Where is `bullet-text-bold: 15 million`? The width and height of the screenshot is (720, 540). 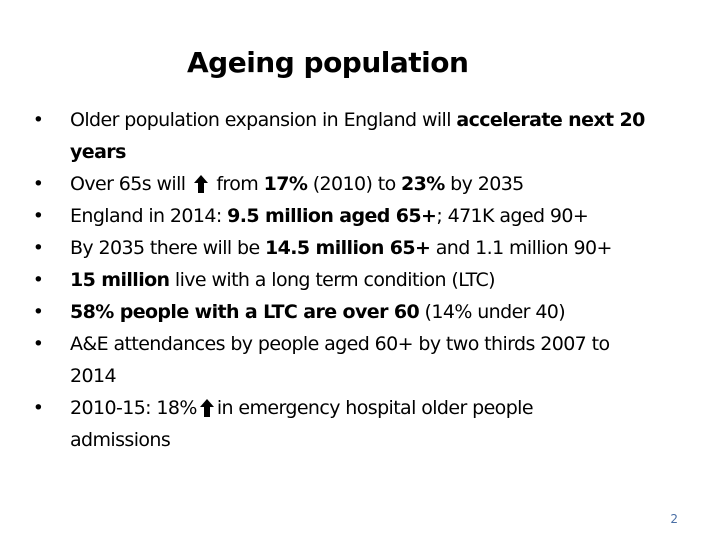
bullet-text-bold: 15 million is located at coordinates (120, 280).